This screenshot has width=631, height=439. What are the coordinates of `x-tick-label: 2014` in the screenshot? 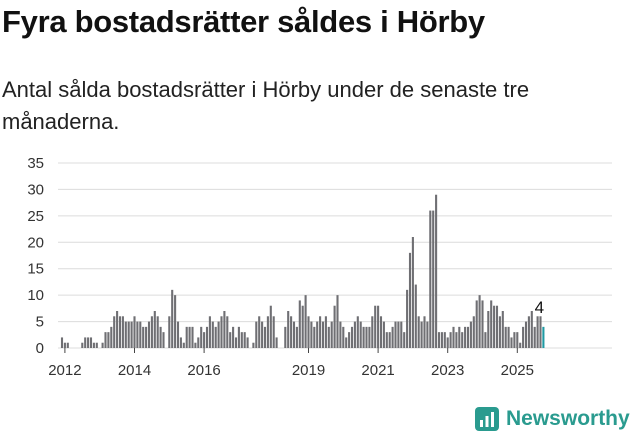 It's located at (134, 370).